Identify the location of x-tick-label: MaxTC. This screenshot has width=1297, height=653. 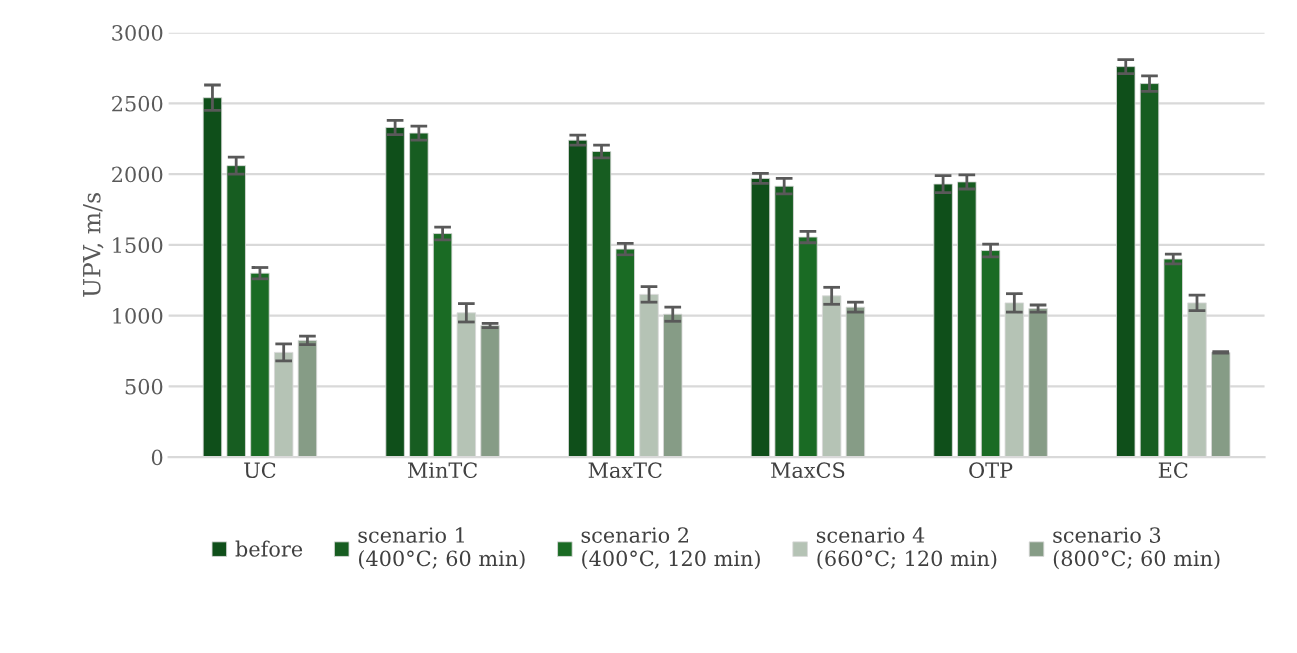
(625, 470).